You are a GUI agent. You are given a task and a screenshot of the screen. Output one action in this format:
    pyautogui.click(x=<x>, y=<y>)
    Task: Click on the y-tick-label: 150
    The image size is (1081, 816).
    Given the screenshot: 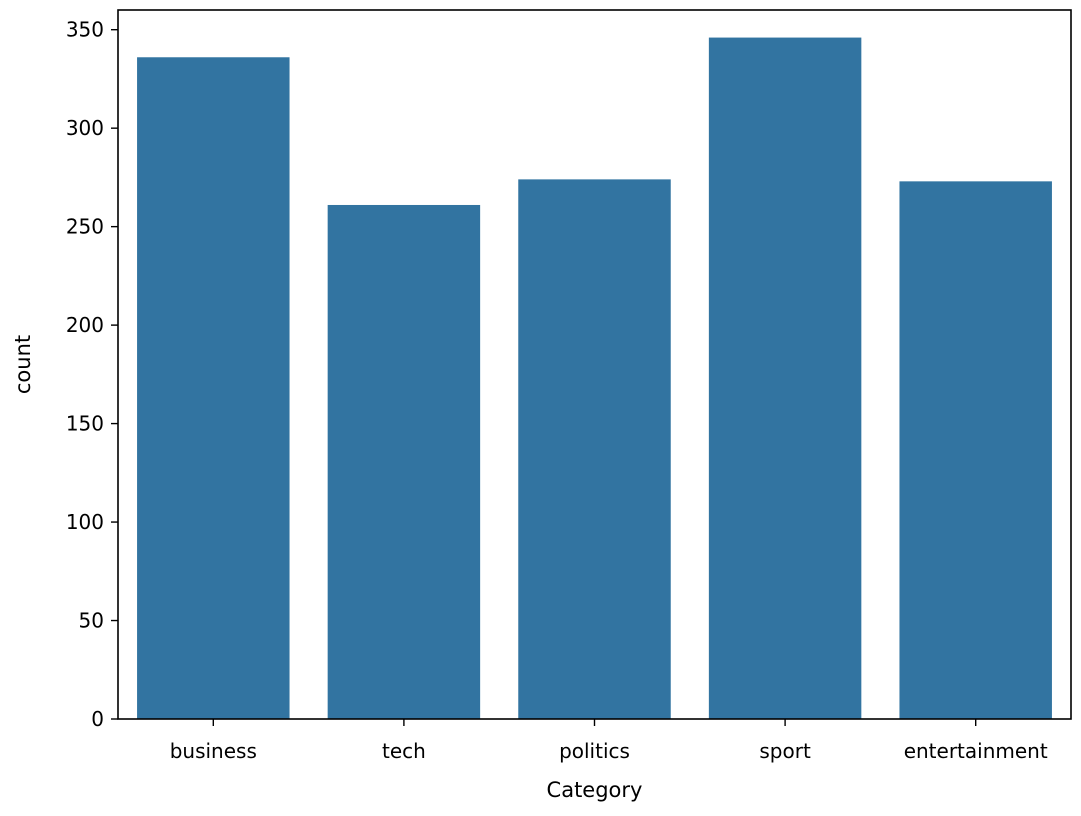 What is the action you would take?
    pyautogui.click(x=85, y=424)
    